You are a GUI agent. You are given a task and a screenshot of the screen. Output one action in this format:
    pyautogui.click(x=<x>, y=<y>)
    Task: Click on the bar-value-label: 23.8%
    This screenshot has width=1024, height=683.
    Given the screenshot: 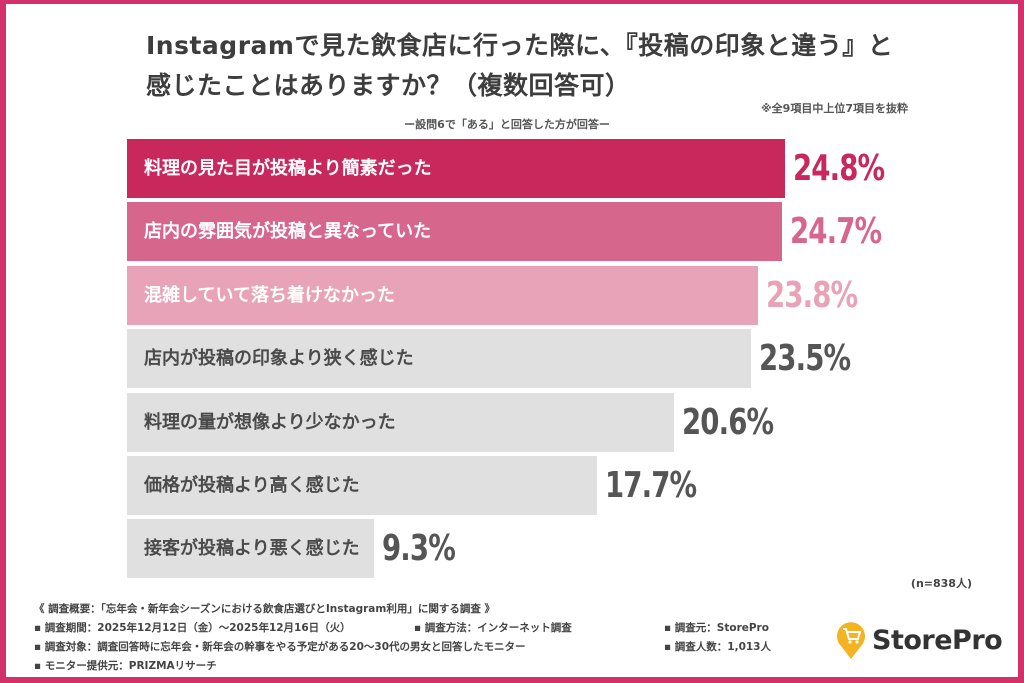 What is the action you would take?
    pyautogui.click(x=812, y=295)
    